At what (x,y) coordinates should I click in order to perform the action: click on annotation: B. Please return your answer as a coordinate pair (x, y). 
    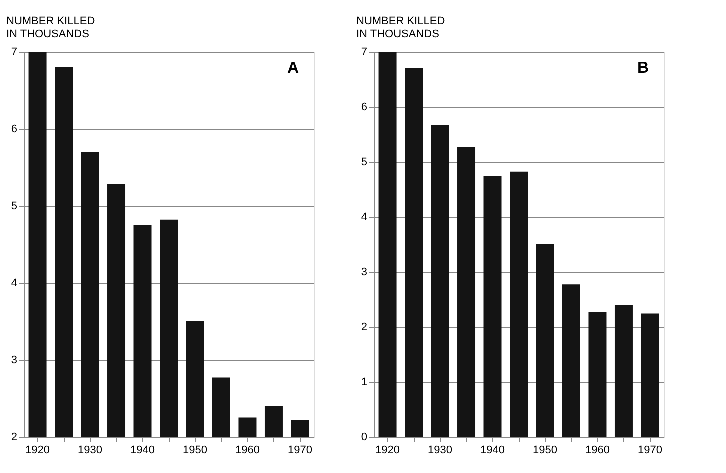
    Looking at the image, I should click on (643, 68).